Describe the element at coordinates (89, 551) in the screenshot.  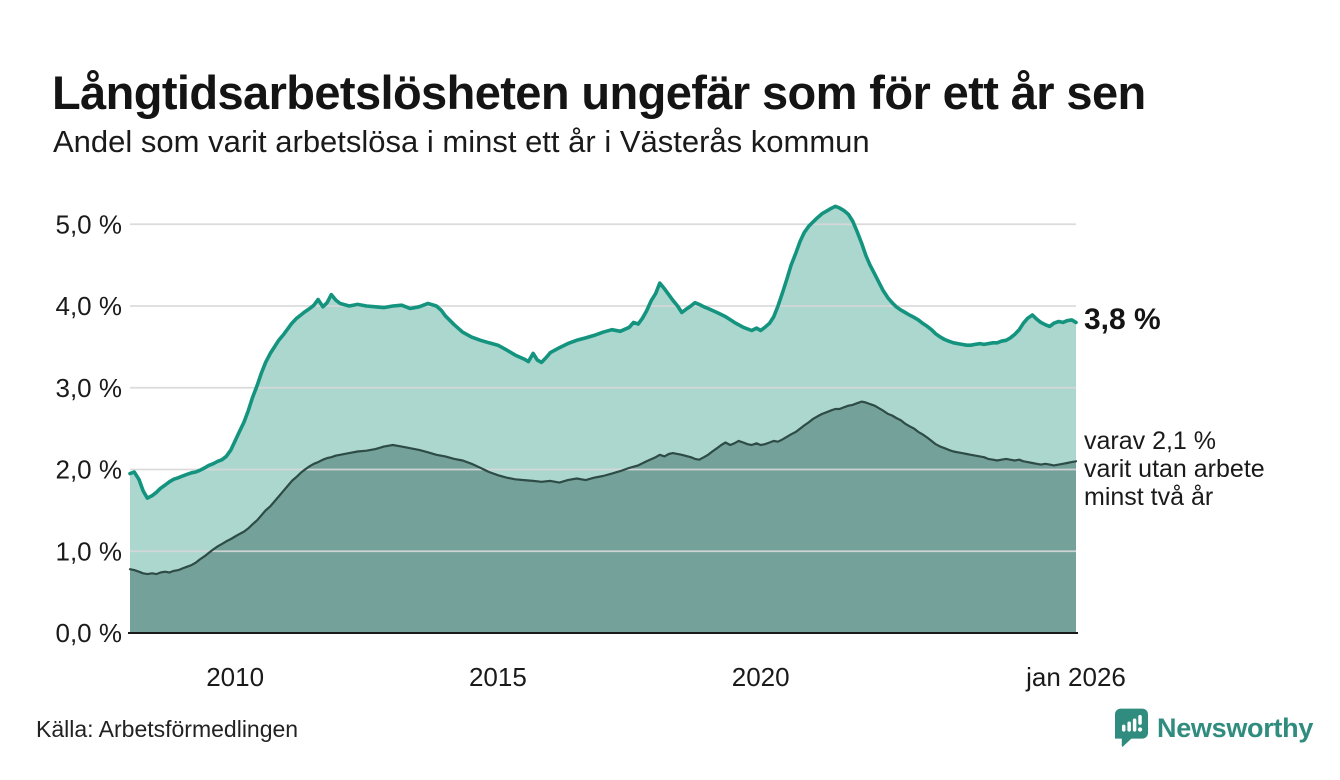
I see `y-tick-label: 1,0 %` at that location.